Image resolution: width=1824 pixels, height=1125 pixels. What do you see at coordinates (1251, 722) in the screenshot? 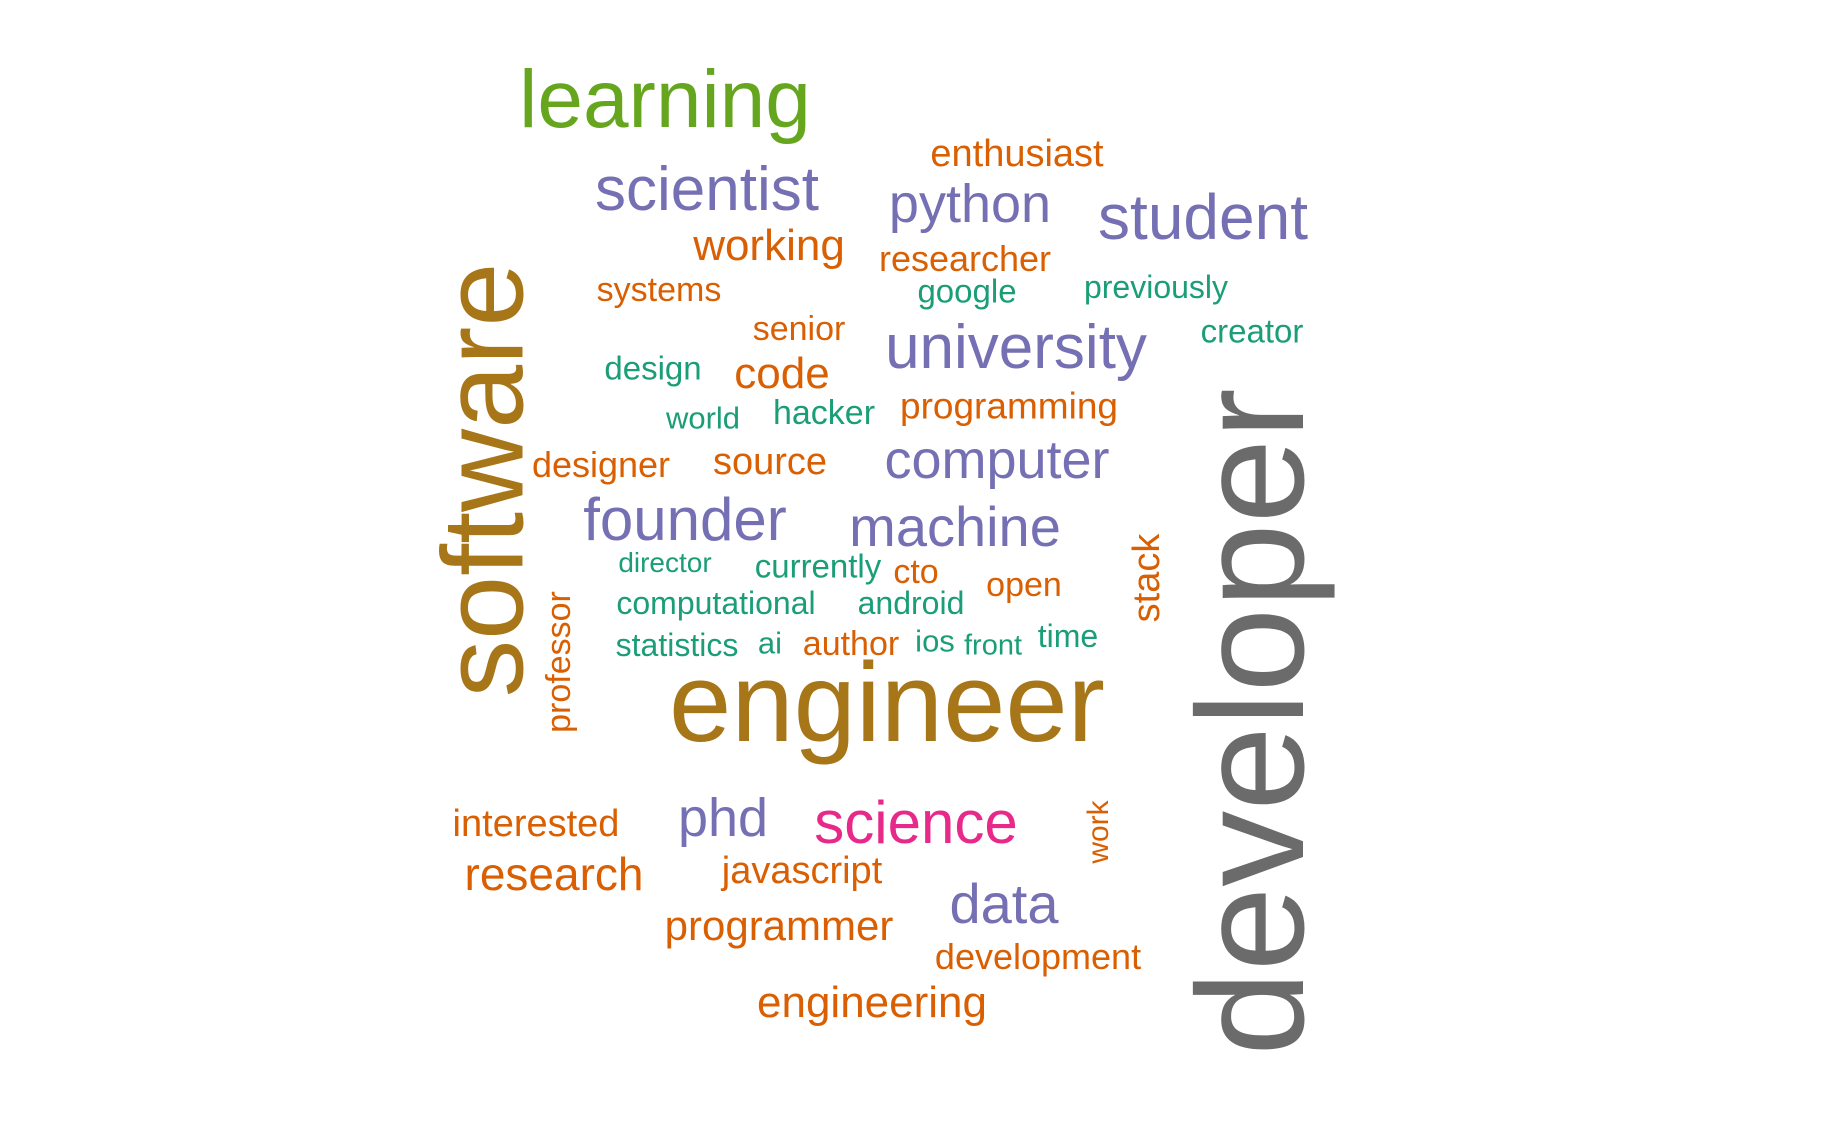
I see `word-developer: developer` at bounding box center [1251, 722].